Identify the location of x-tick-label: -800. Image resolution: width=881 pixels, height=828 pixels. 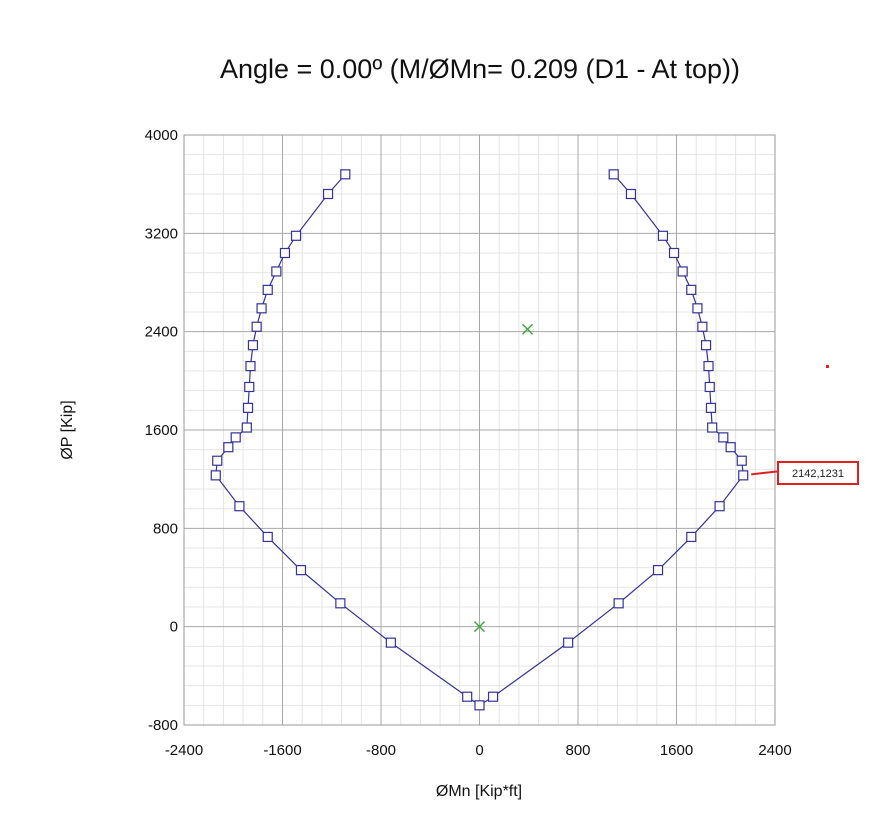
(381, 750).